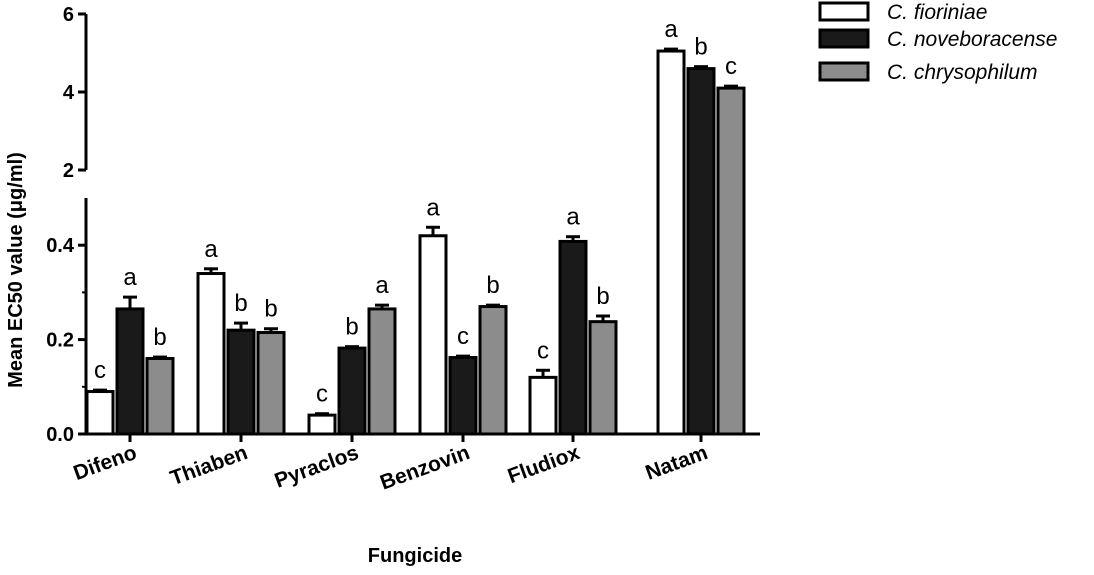 This screenshot has height=575, width=1094. What do you see at coordinates (544, 464) in the screenshot?
I see `x-category-label: Fludiox` at bounding box center [544, 464].